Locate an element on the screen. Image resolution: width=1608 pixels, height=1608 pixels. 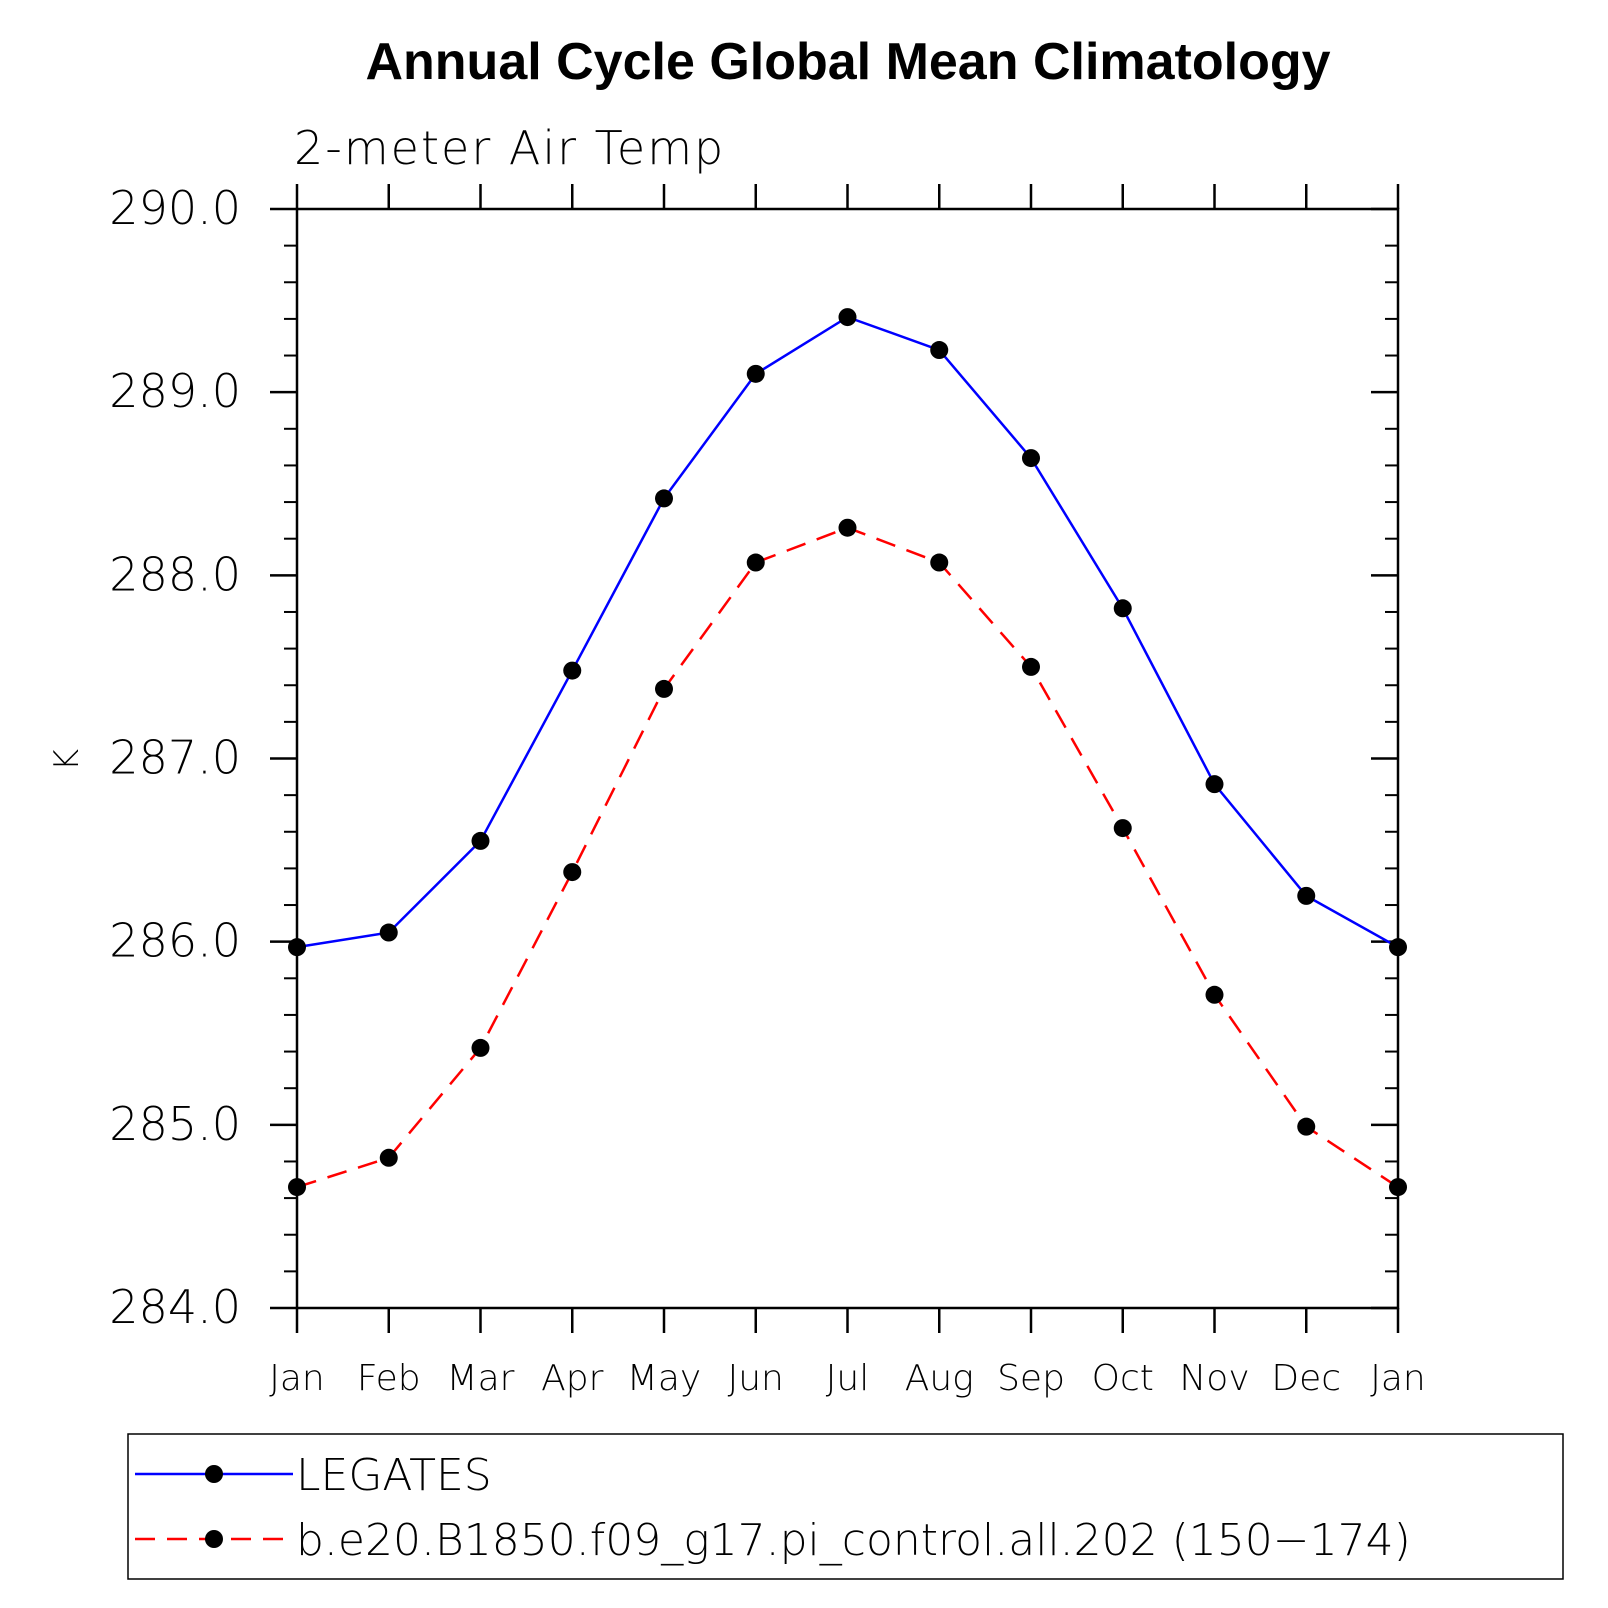
y-axis-label: K is located at coordinates (67, 760).